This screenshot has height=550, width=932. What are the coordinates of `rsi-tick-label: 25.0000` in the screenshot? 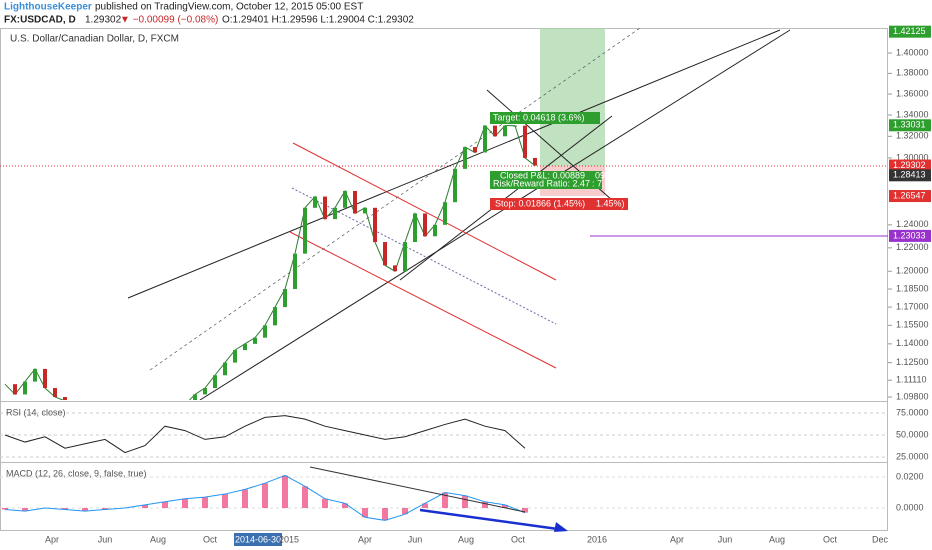 It's located at (912, 456).